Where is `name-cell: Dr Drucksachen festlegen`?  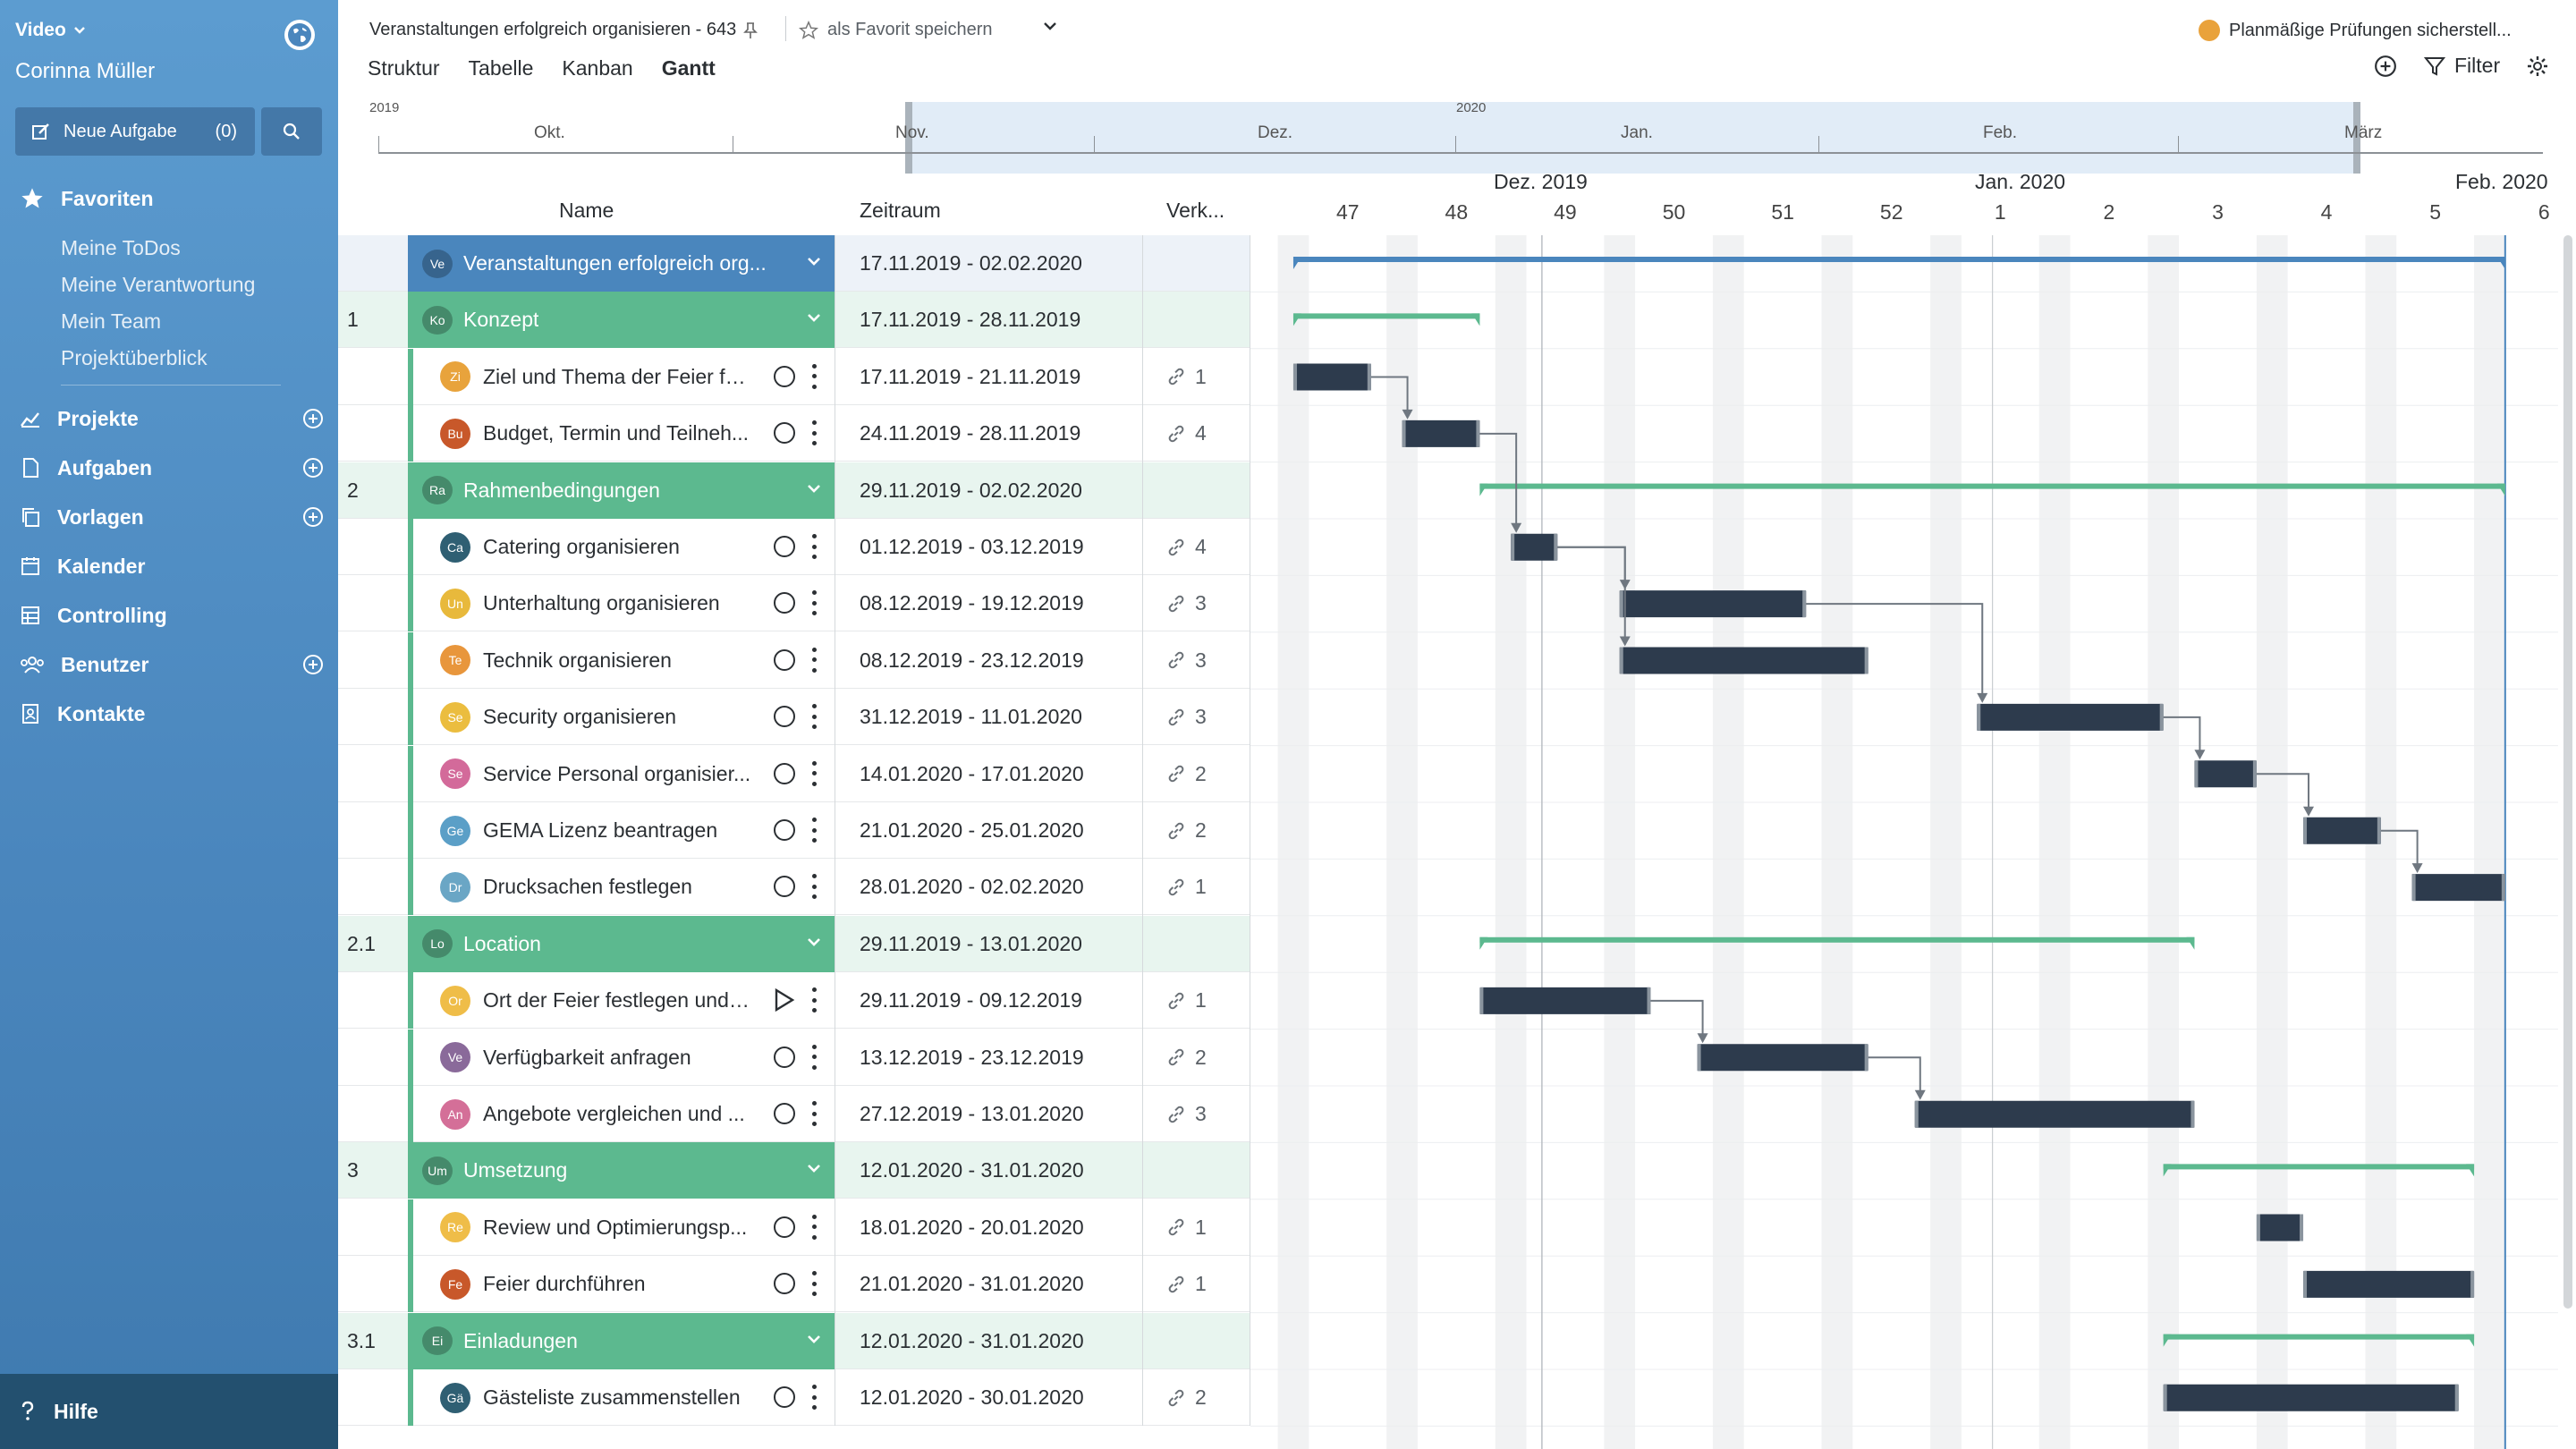 name-cell: Dr Drucksachen festlegen is located at coordinates (621, 887).